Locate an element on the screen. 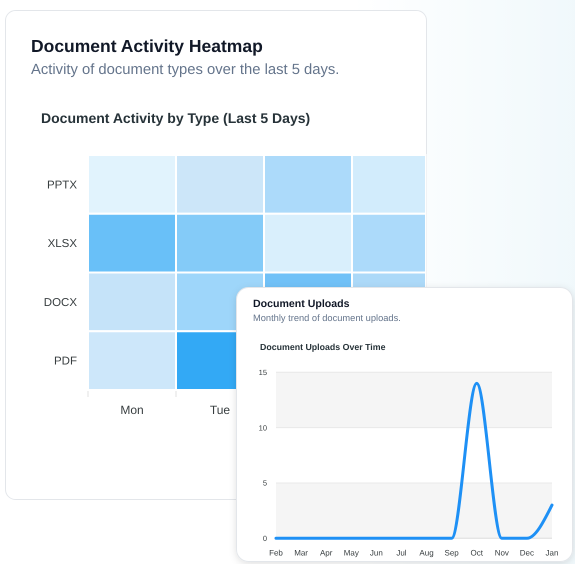 This screenshot has height=564, width=575. category-label: PPTX is located at coordinates (61, 185).